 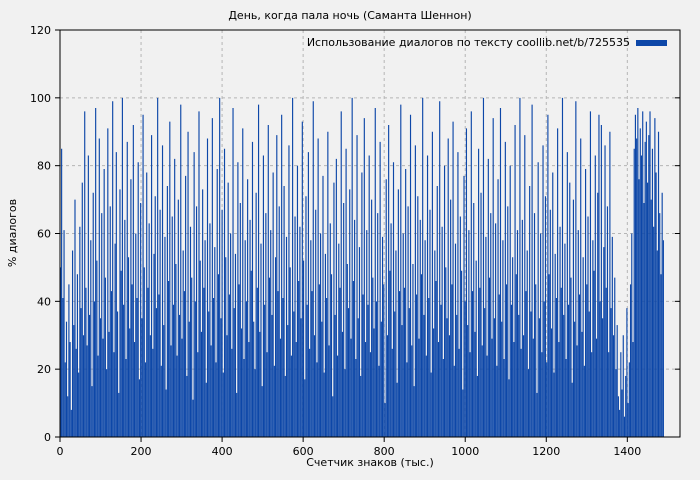 What do you see at coordinates (44, 234) in the screenshot?
I see `y-tick-label: 60` at bounding box center [44, 234].